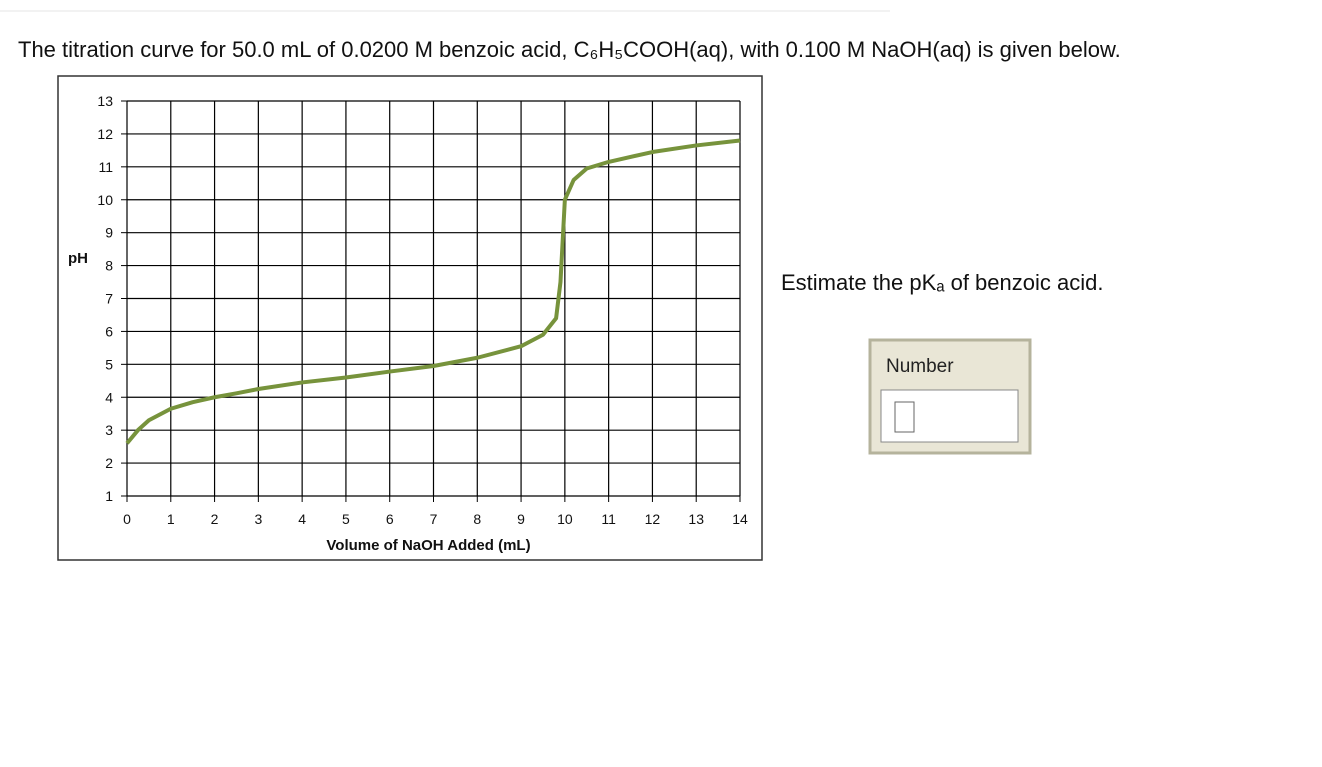  Describe the element at coordinates (105, 200) in the screenshot. I see `y-tick-label: 10` at that location.